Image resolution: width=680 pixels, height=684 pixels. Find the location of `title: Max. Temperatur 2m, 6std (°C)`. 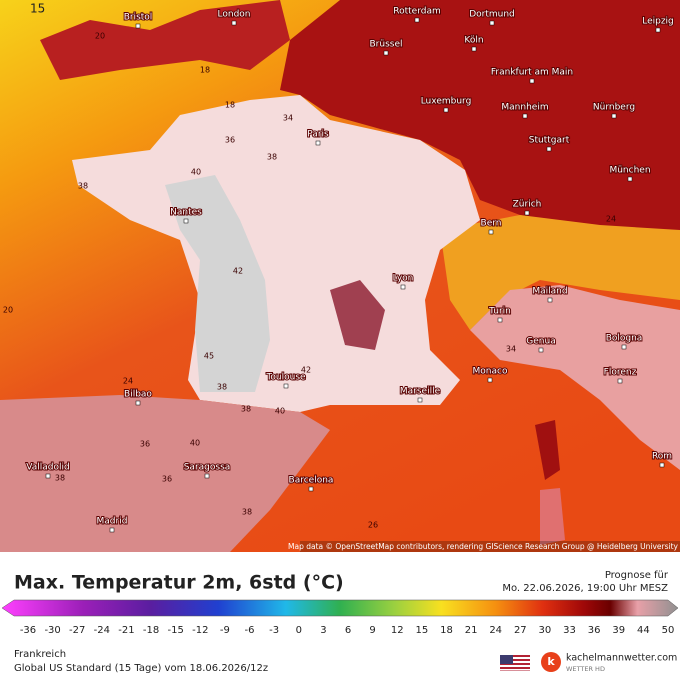

title: Max. Temperatur 2m, 6std (°C) is located at coordinates (179, 583).